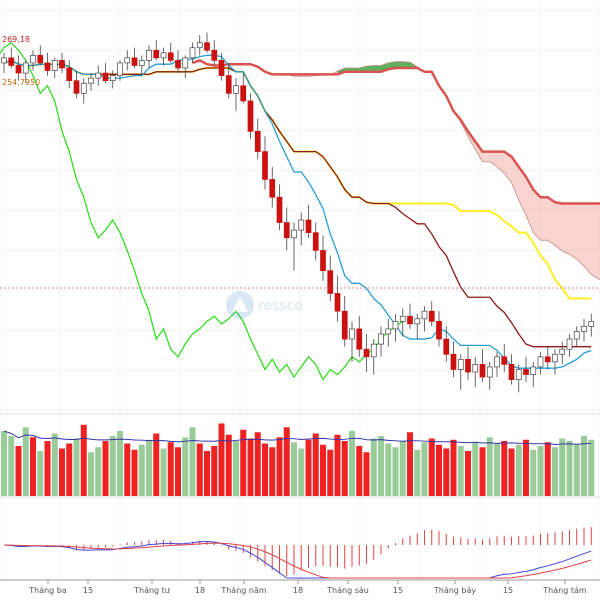 The height and width of the screenshot is (600, 600). Describe the element at coordinates (21, 82) in the screenshot. I see `price-label-kijun: 254,7950` at that location.